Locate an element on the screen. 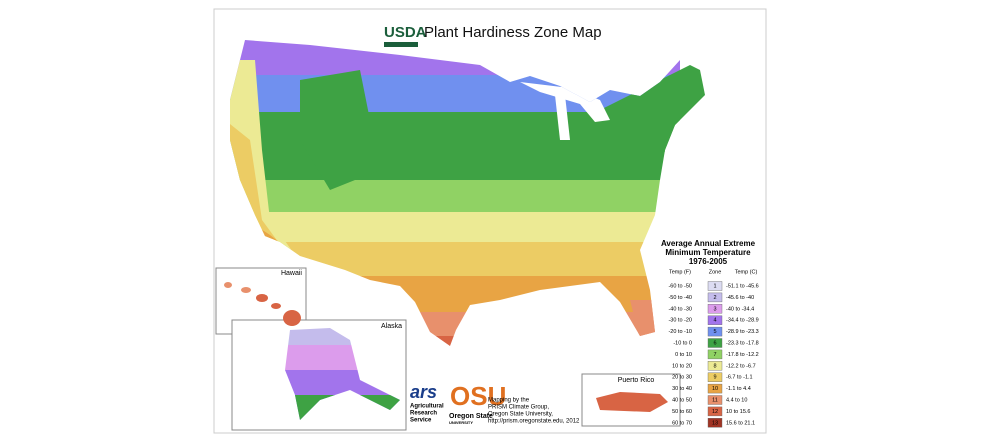  temp-f: 30 to 40 is located at coordinates (682, 389).